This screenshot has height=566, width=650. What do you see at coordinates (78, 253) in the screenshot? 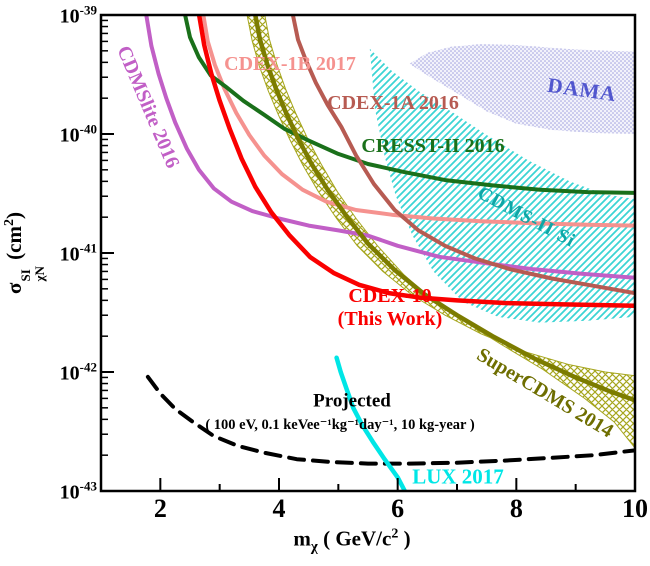
I see `y-tick-label: 10-41` at bounding box center [78, 253].